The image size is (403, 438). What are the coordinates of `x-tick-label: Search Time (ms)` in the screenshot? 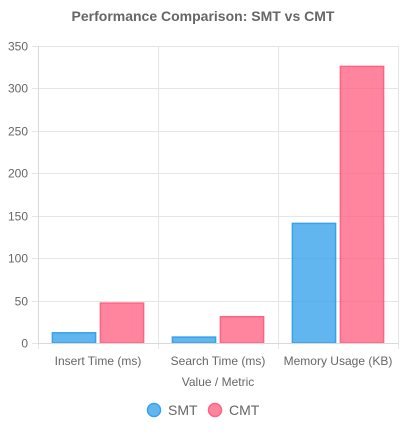 It's located at (218, 361).